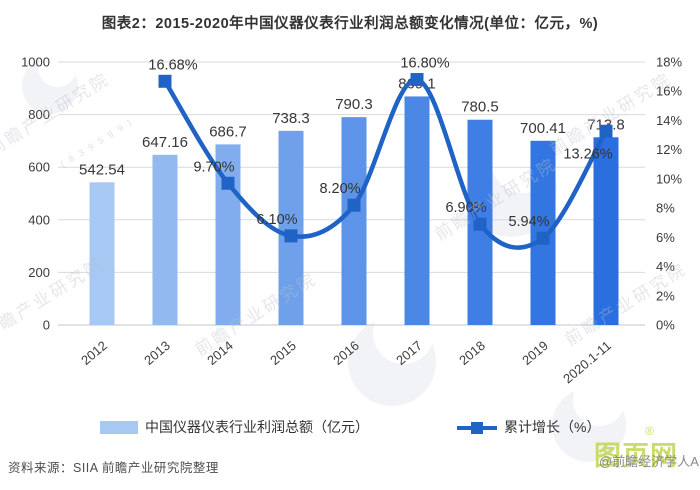  Describe the element at coordinates (665, 325) in the screenshot. I see `right-axis-tick: 0%` at that location.